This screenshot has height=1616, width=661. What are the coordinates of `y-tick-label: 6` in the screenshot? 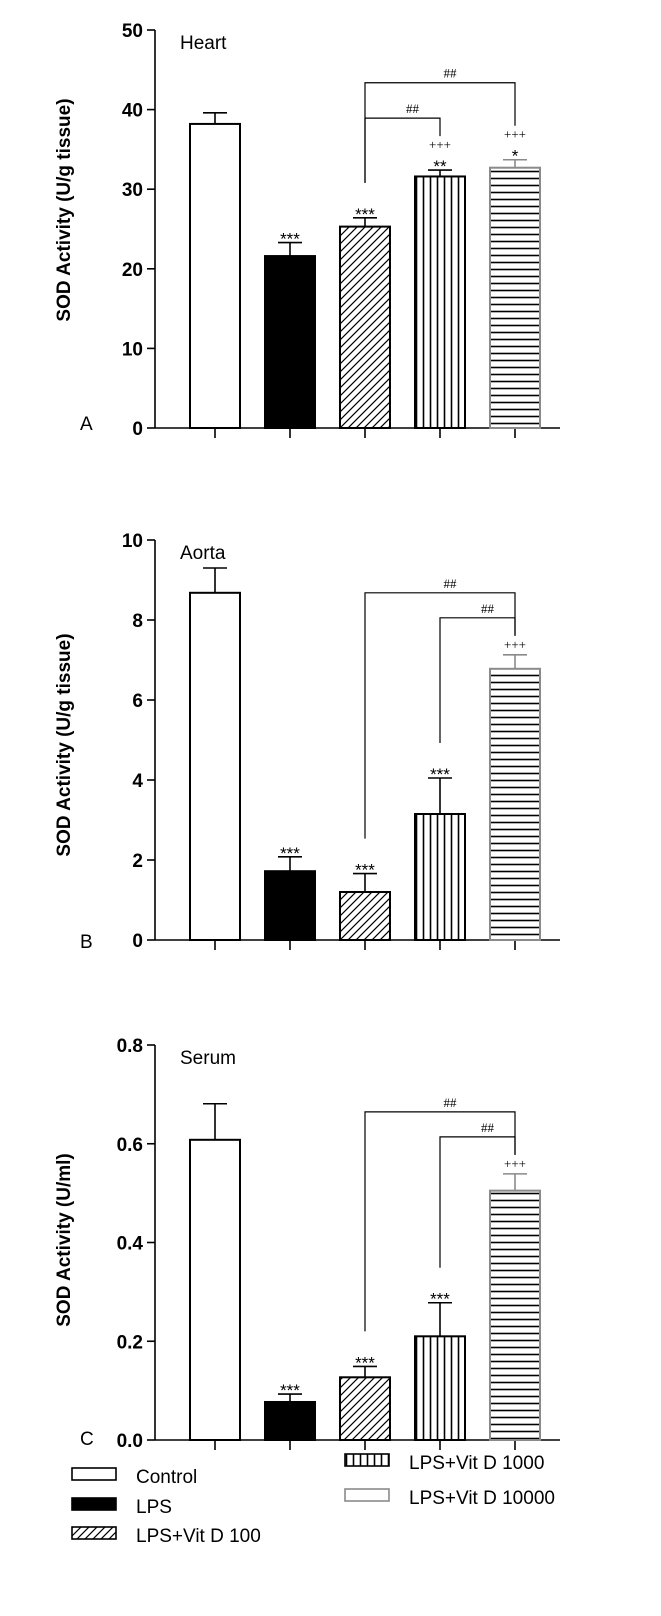 It's located at (137, 701).